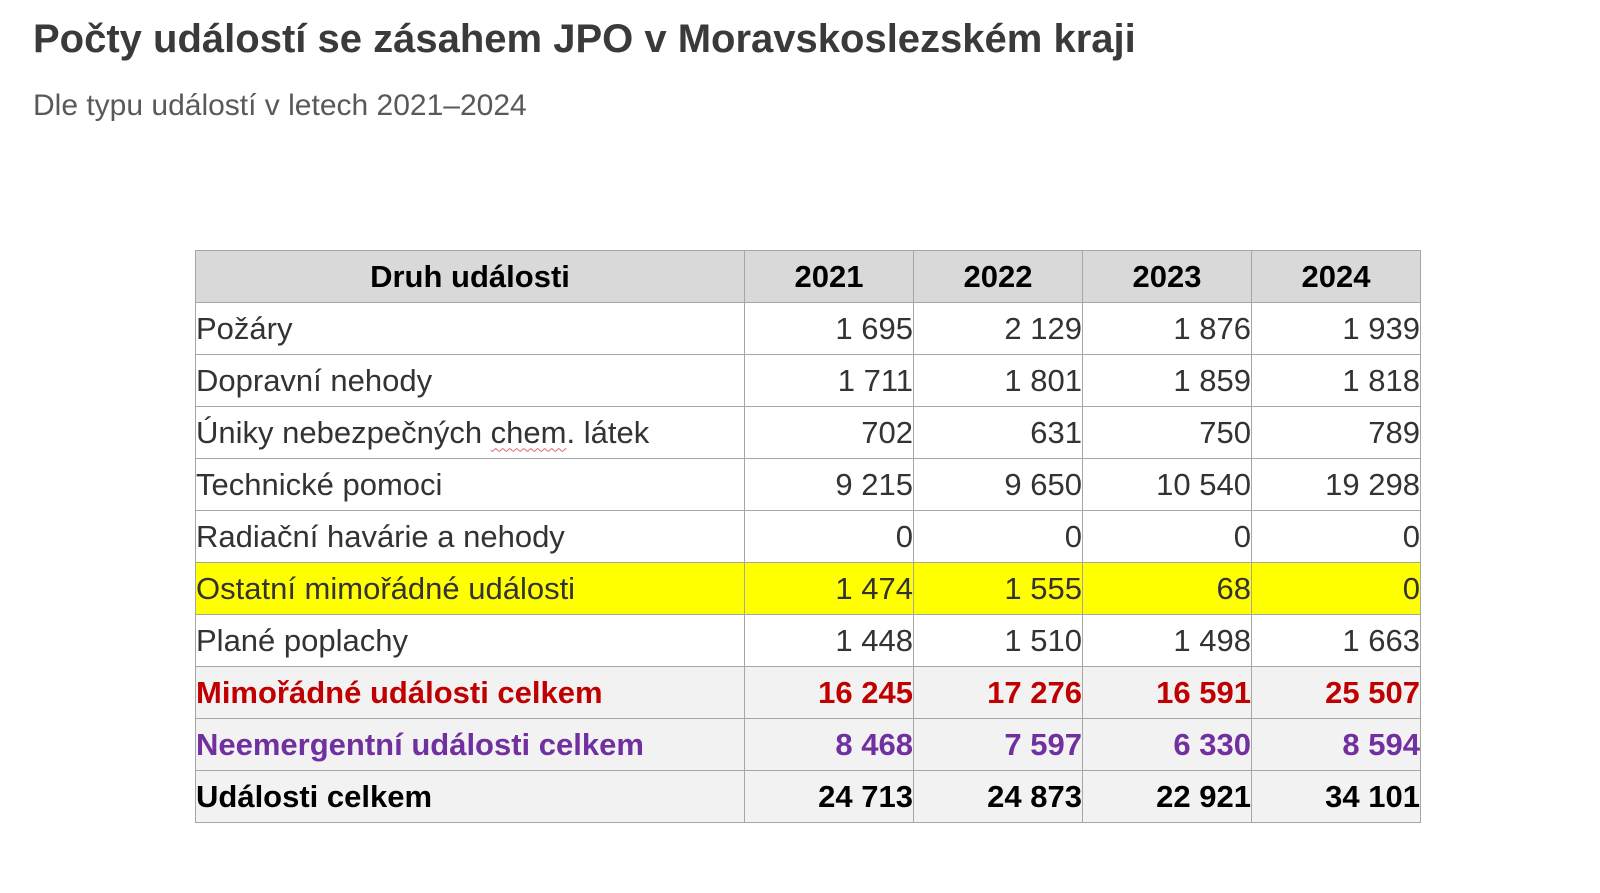 The width and height of the screenshot is (1600, 893). I want to click on row-label: Události celkem, so click(470, 796).